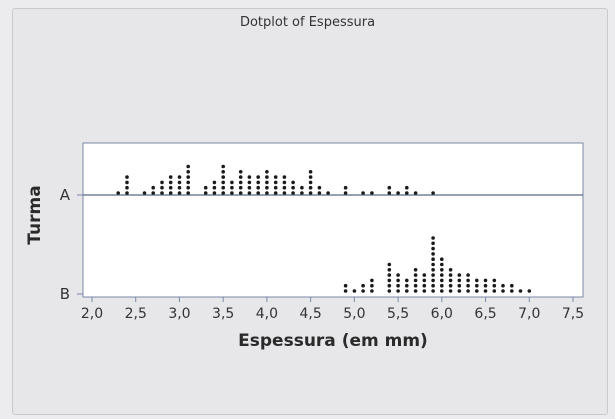 The height and width of the screenshot is (419, 615). What do you see at coordinates (71, 244) in the screenshot?
I see `category-axis: AB` at bounding box center [71, 244].